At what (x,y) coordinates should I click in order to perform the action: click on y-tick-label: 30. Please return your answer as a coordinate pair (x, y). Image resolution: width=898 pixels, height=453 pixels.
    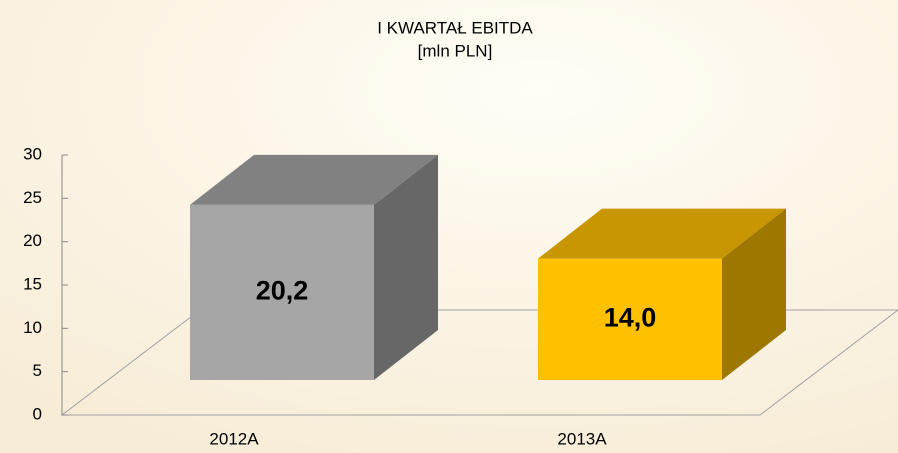
    Looking at the image, I should click on (32, 153).